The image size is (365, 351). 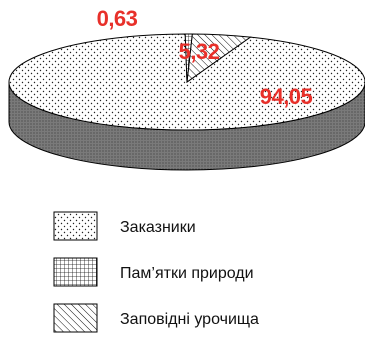 What do you see at coordinates (188, 58) in the screenshot?
I see `pie-slice` at bounding box center [188, 58].